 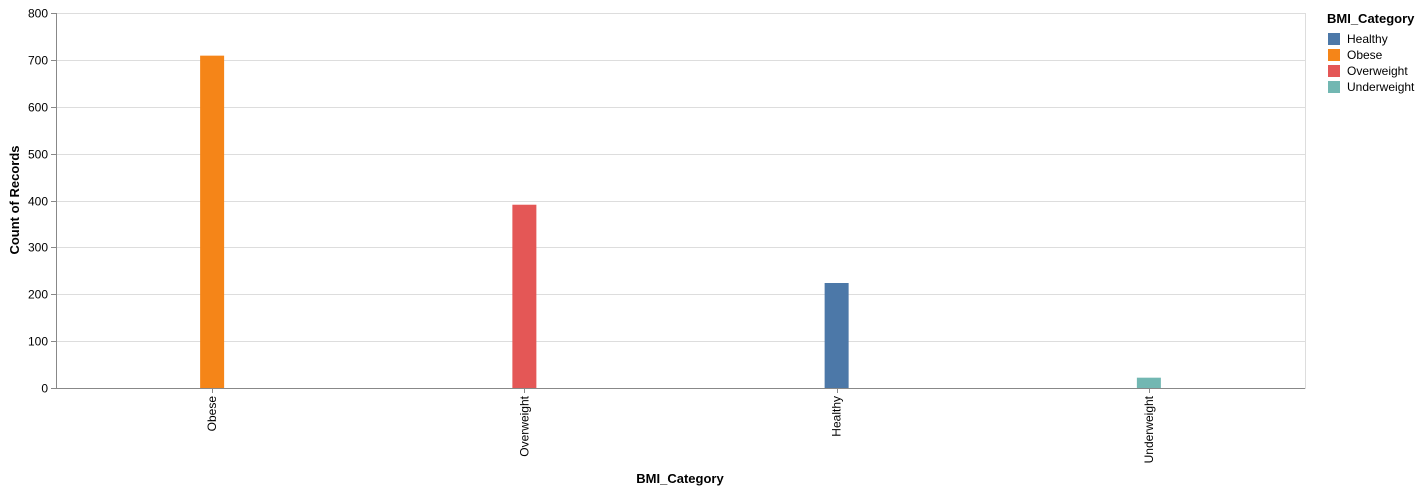 What do you see at coordinates (1334, 87) in the screenshot?
I see `legend-swatch-underweight` at bounding box center [1334, 87].